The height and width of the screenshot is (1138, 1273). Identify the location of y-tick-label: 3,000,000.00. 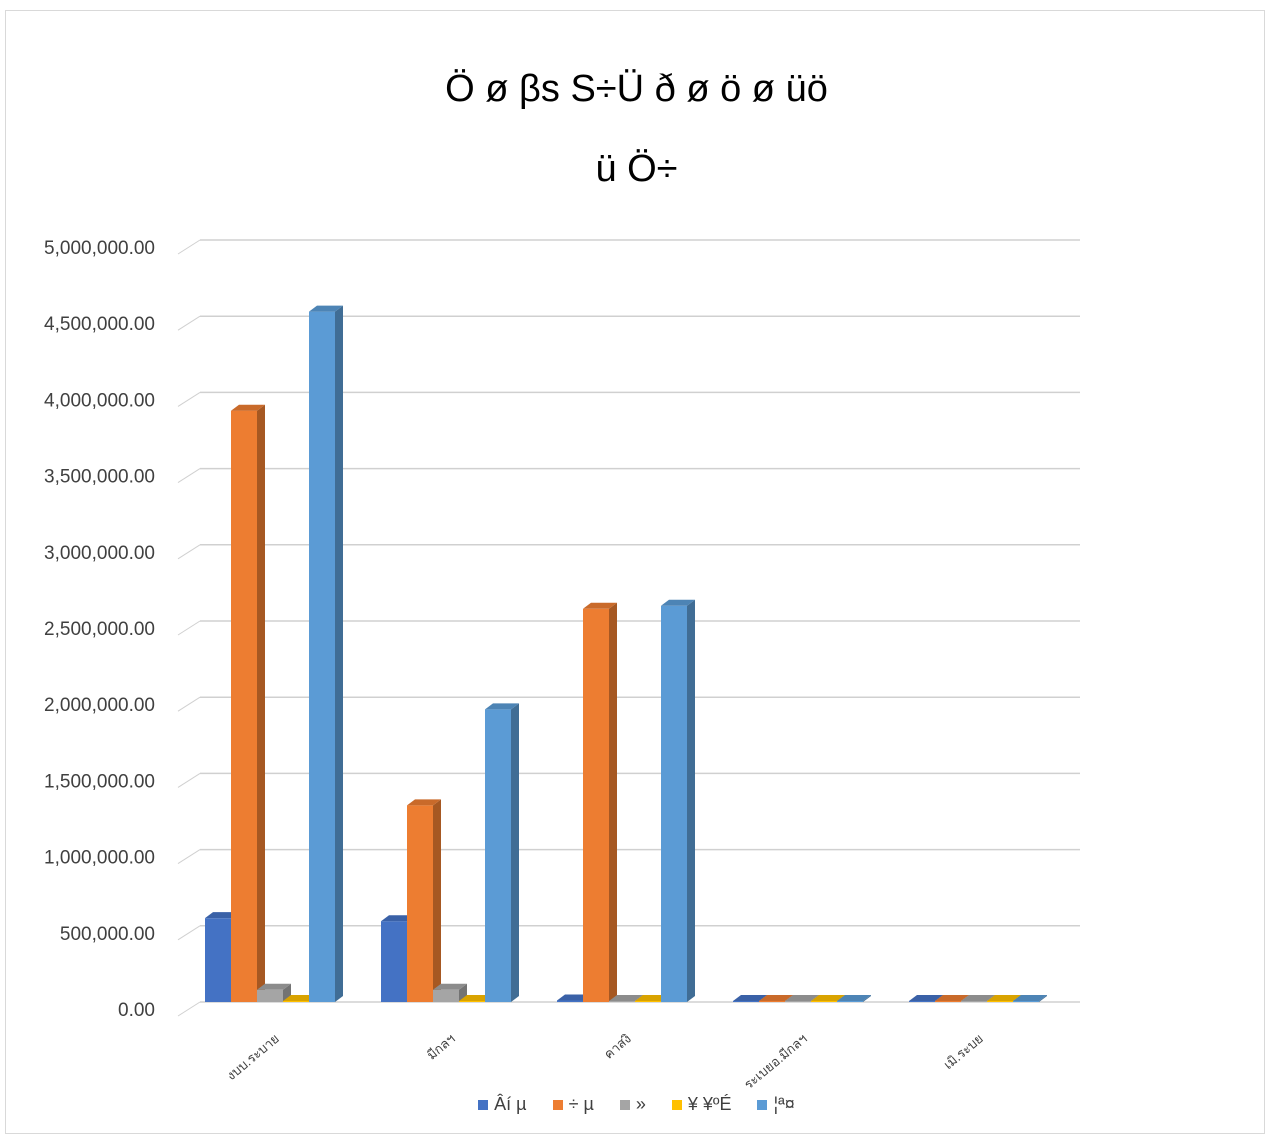
(99, 553).